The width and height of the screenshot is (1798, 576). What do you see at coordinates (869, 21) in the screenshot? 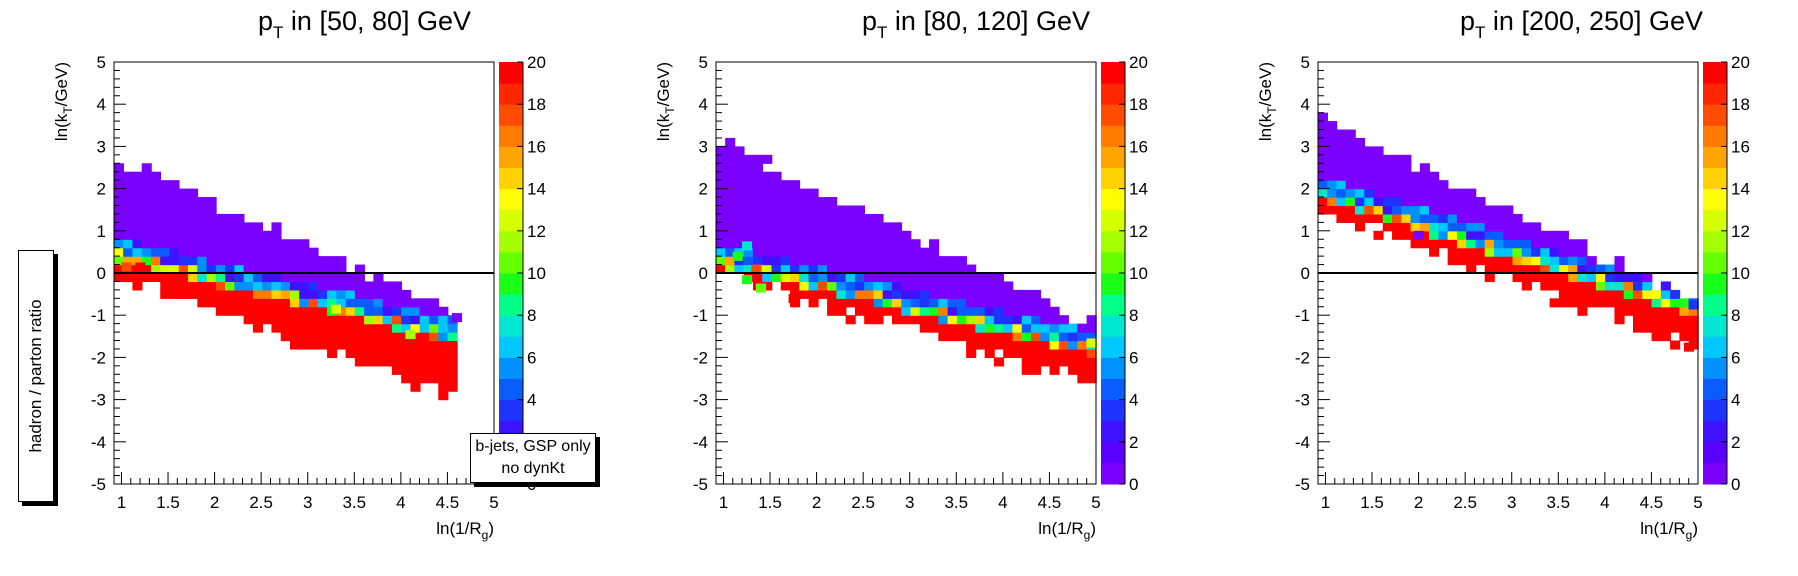
I see `chart-title-main: p` at bounding box center [869, 21].